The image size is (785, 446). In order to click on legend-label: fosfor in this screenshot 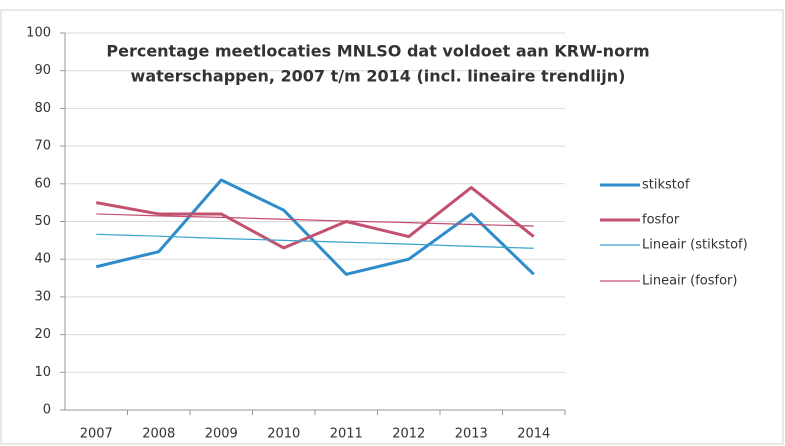, I will do `click(661, 220)`.